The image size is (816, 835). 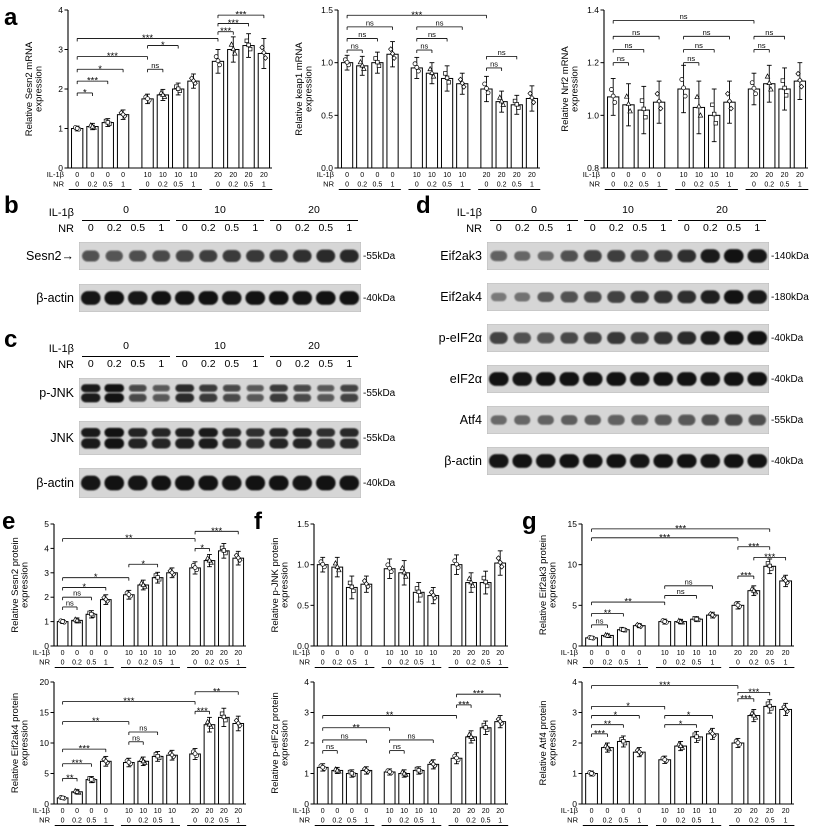 I want to click on y-tick-label: 1, so click(x=574, y=774).